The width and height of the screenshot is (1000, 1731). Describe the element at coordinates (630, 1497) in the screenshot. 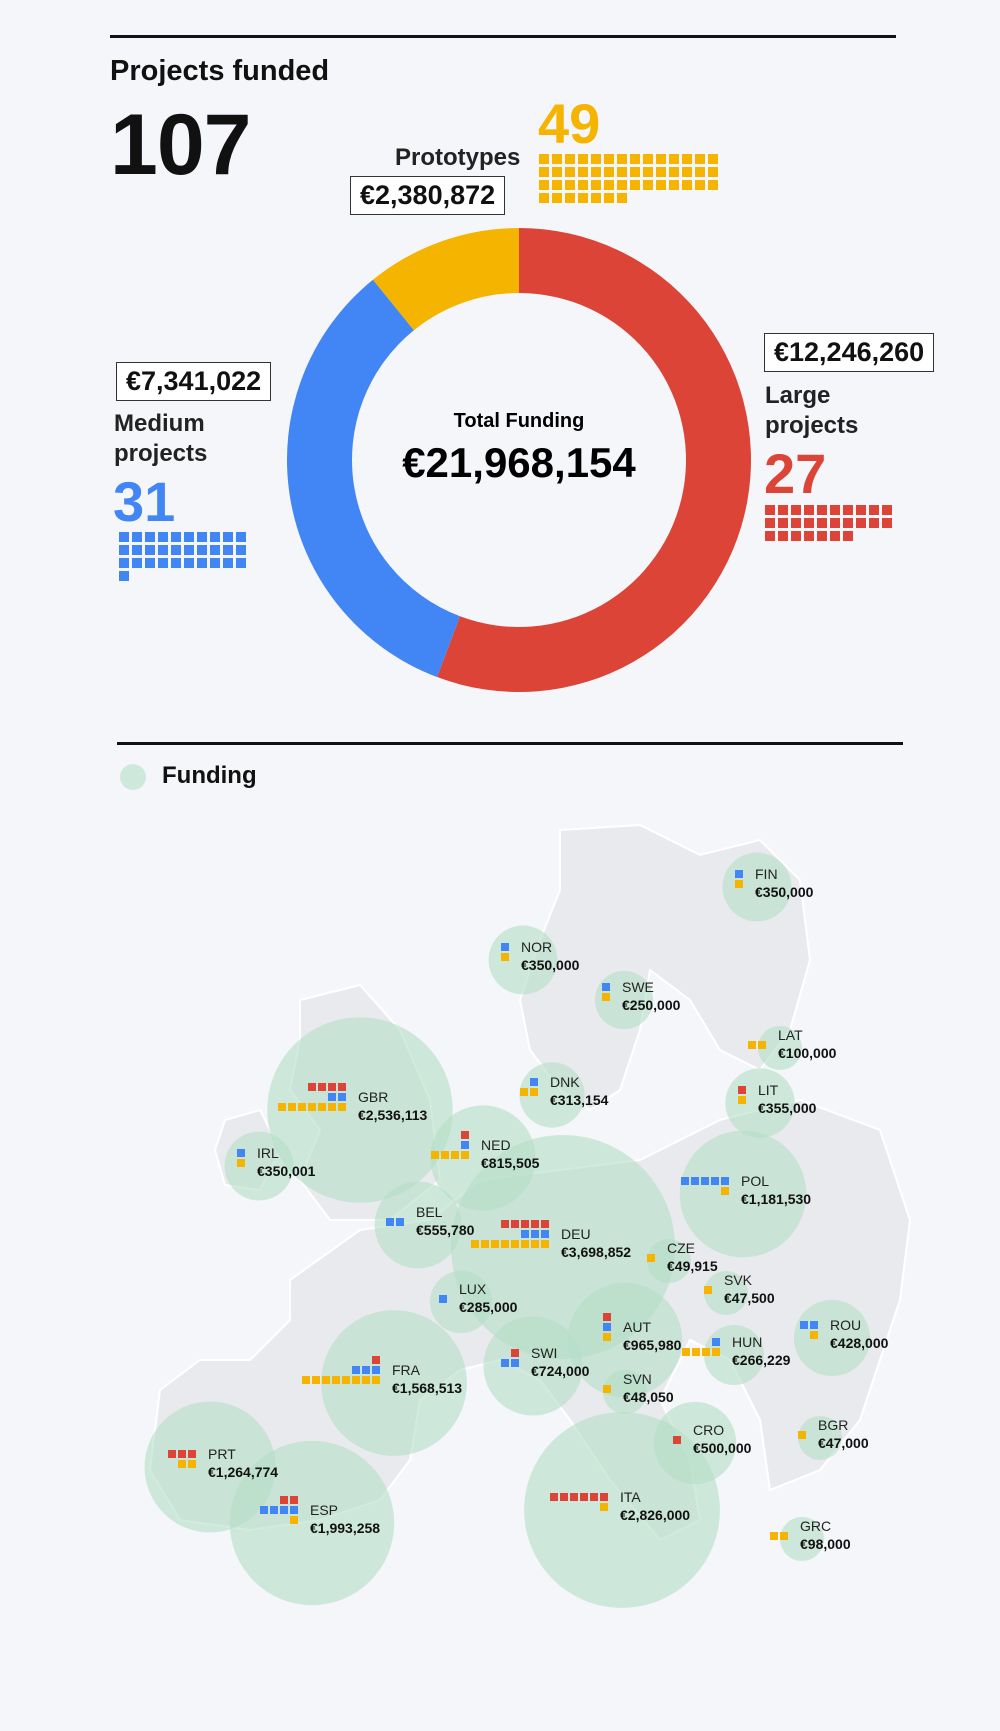

I see `country-code: ITA` at that location.